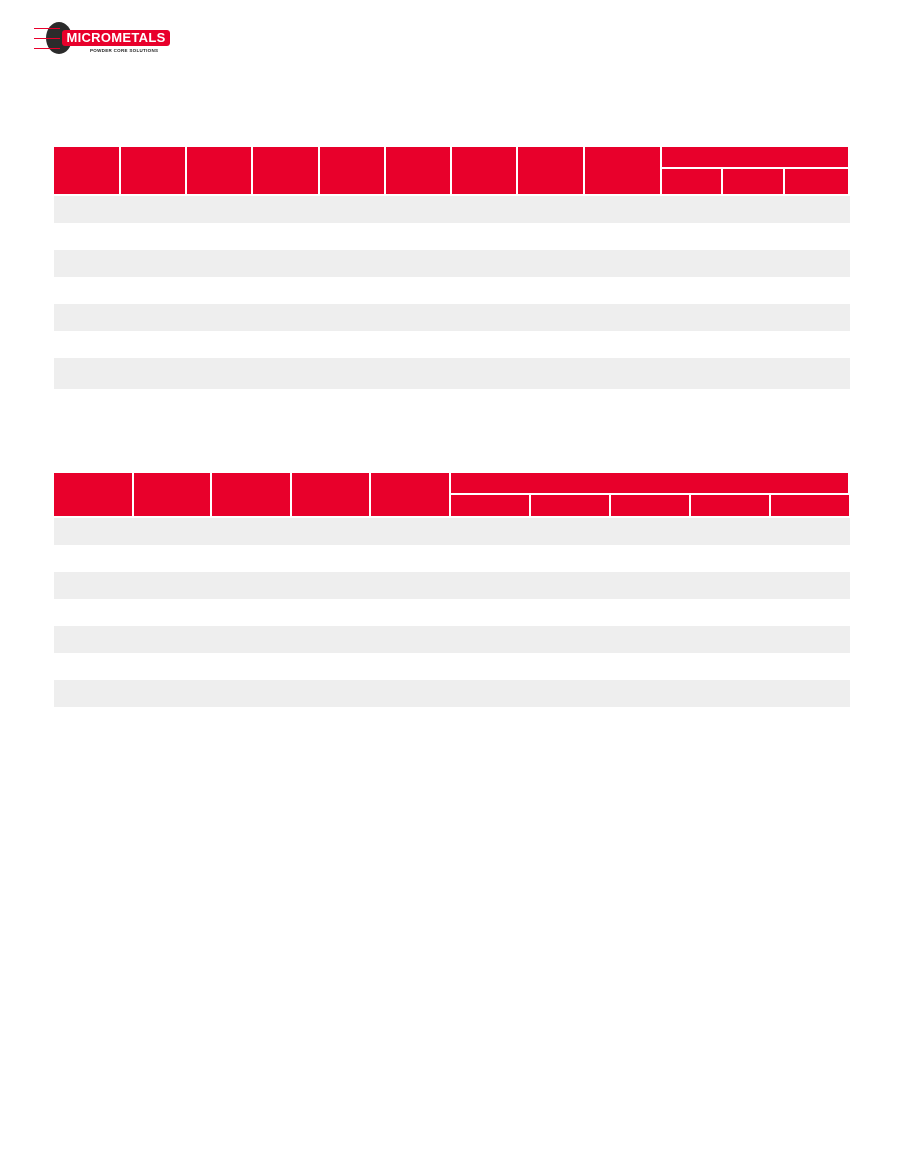 The height and width of the screenshot is (1175, 905). What do you see at coordinates (124, 50) in the screenshot?
I see `logo-tagline: POWDER CORE SOLUTIONS` at bounding box center [124, 50].